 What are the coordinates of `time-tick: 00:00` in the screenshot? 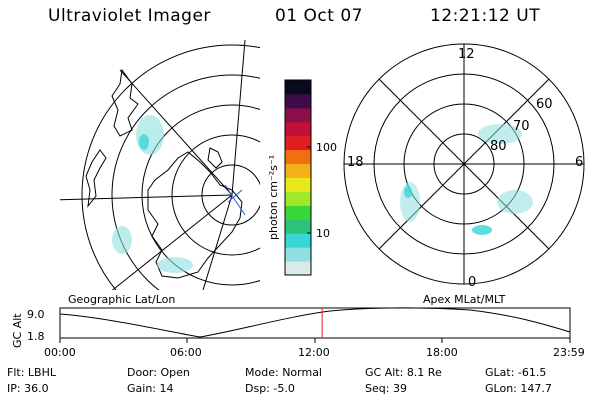 It's located at (60, 352).